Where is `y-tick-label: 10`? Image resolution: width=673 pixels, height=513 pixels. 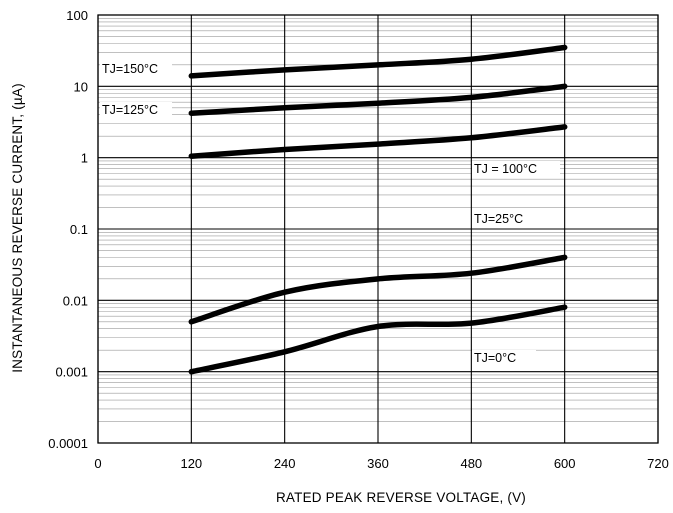
y-tick-label: 10 is located at coordinates (81, 86).